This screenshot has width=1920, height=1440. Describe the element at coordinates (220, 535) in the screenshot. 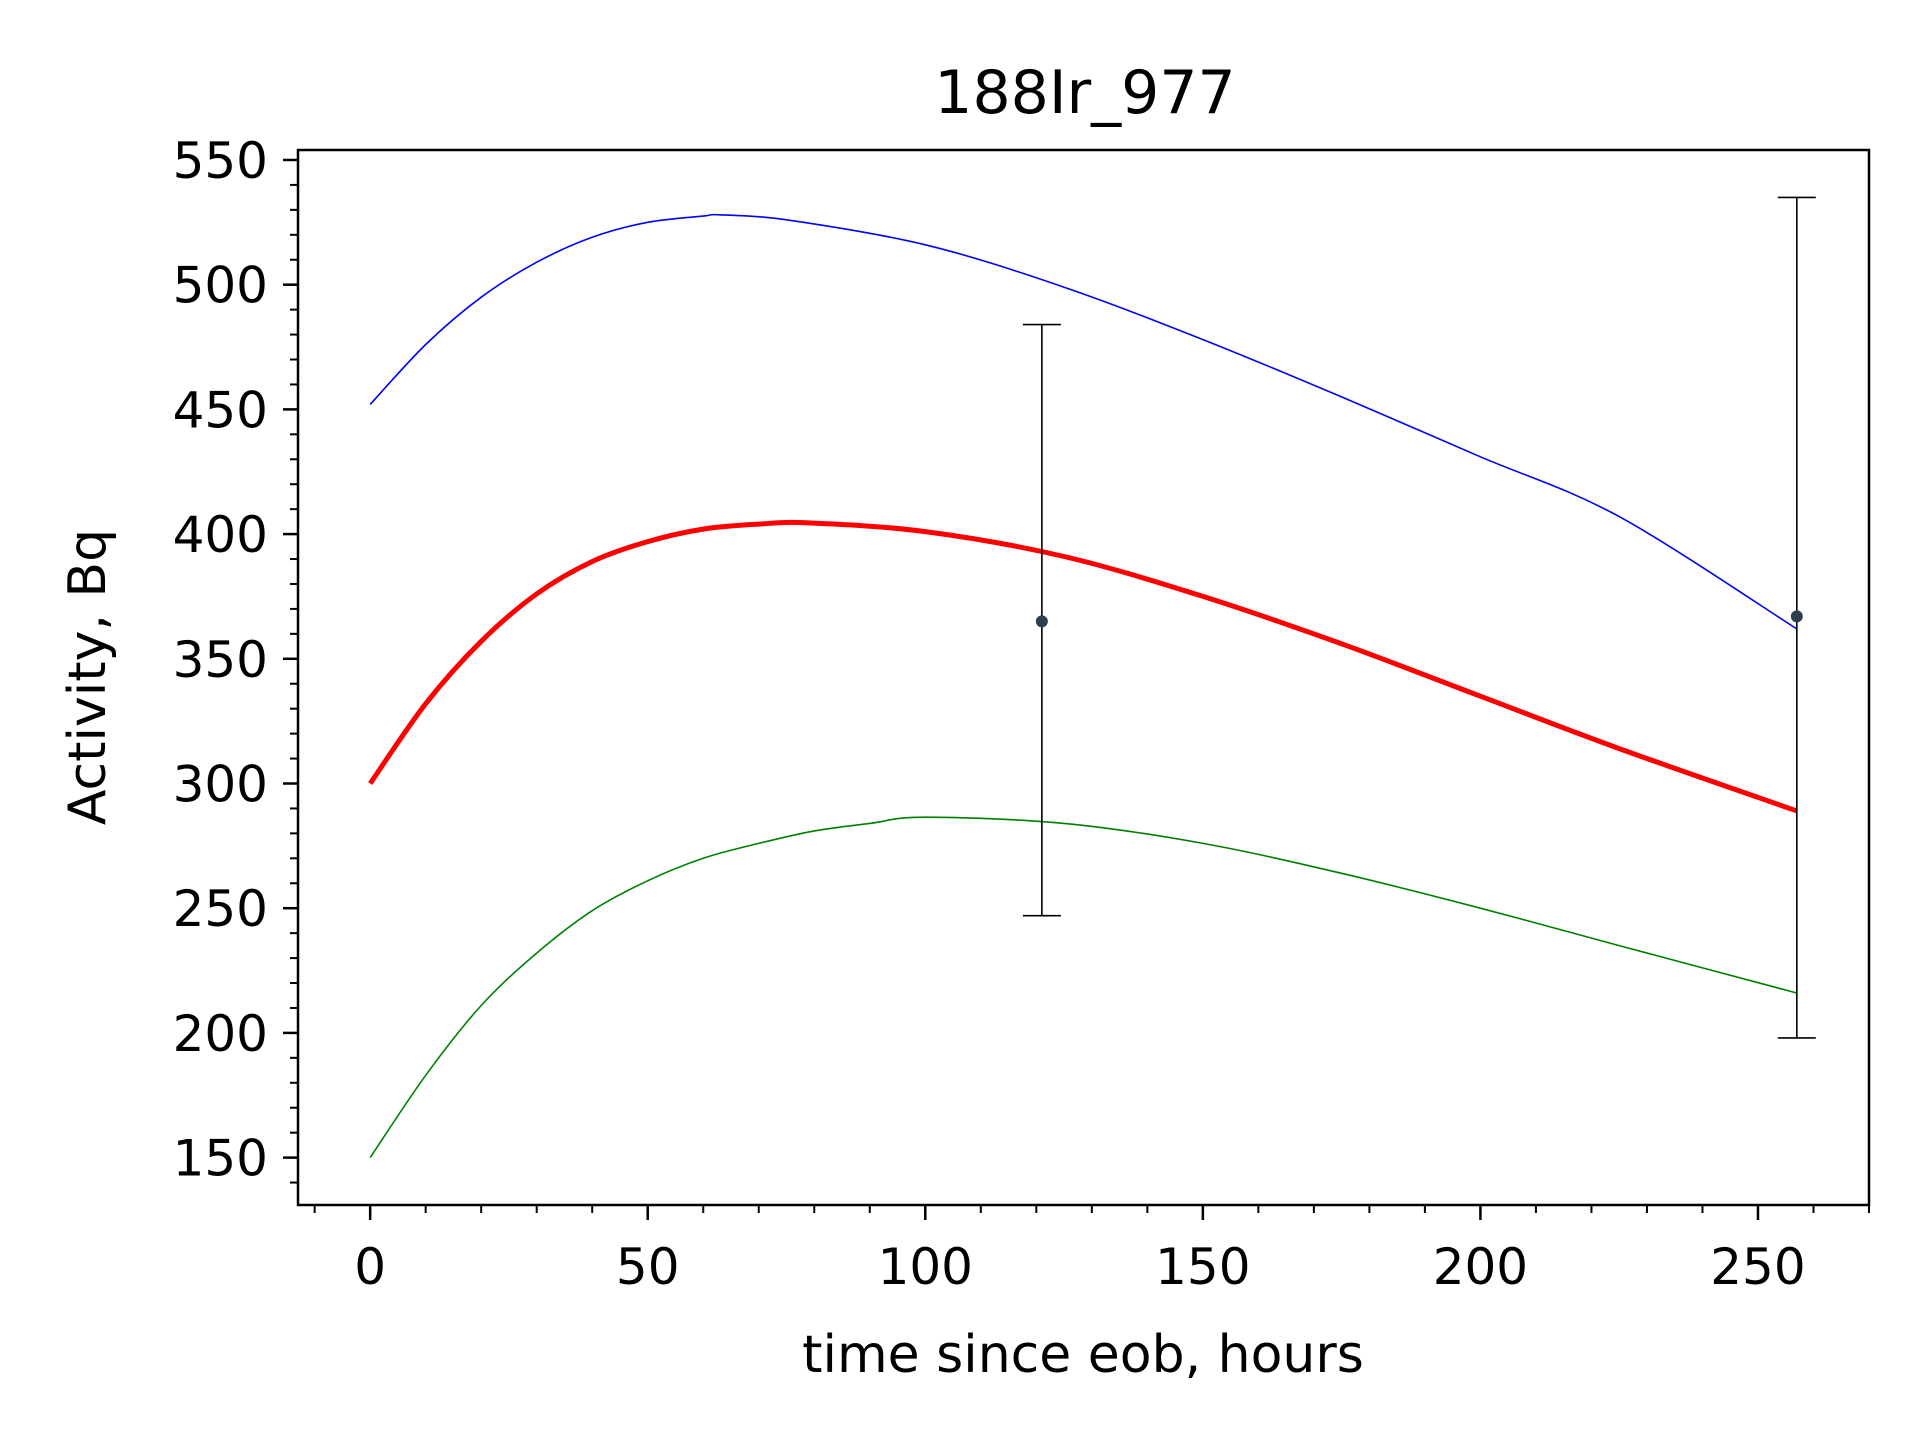

I see `y-tick-label: 400` at that location.